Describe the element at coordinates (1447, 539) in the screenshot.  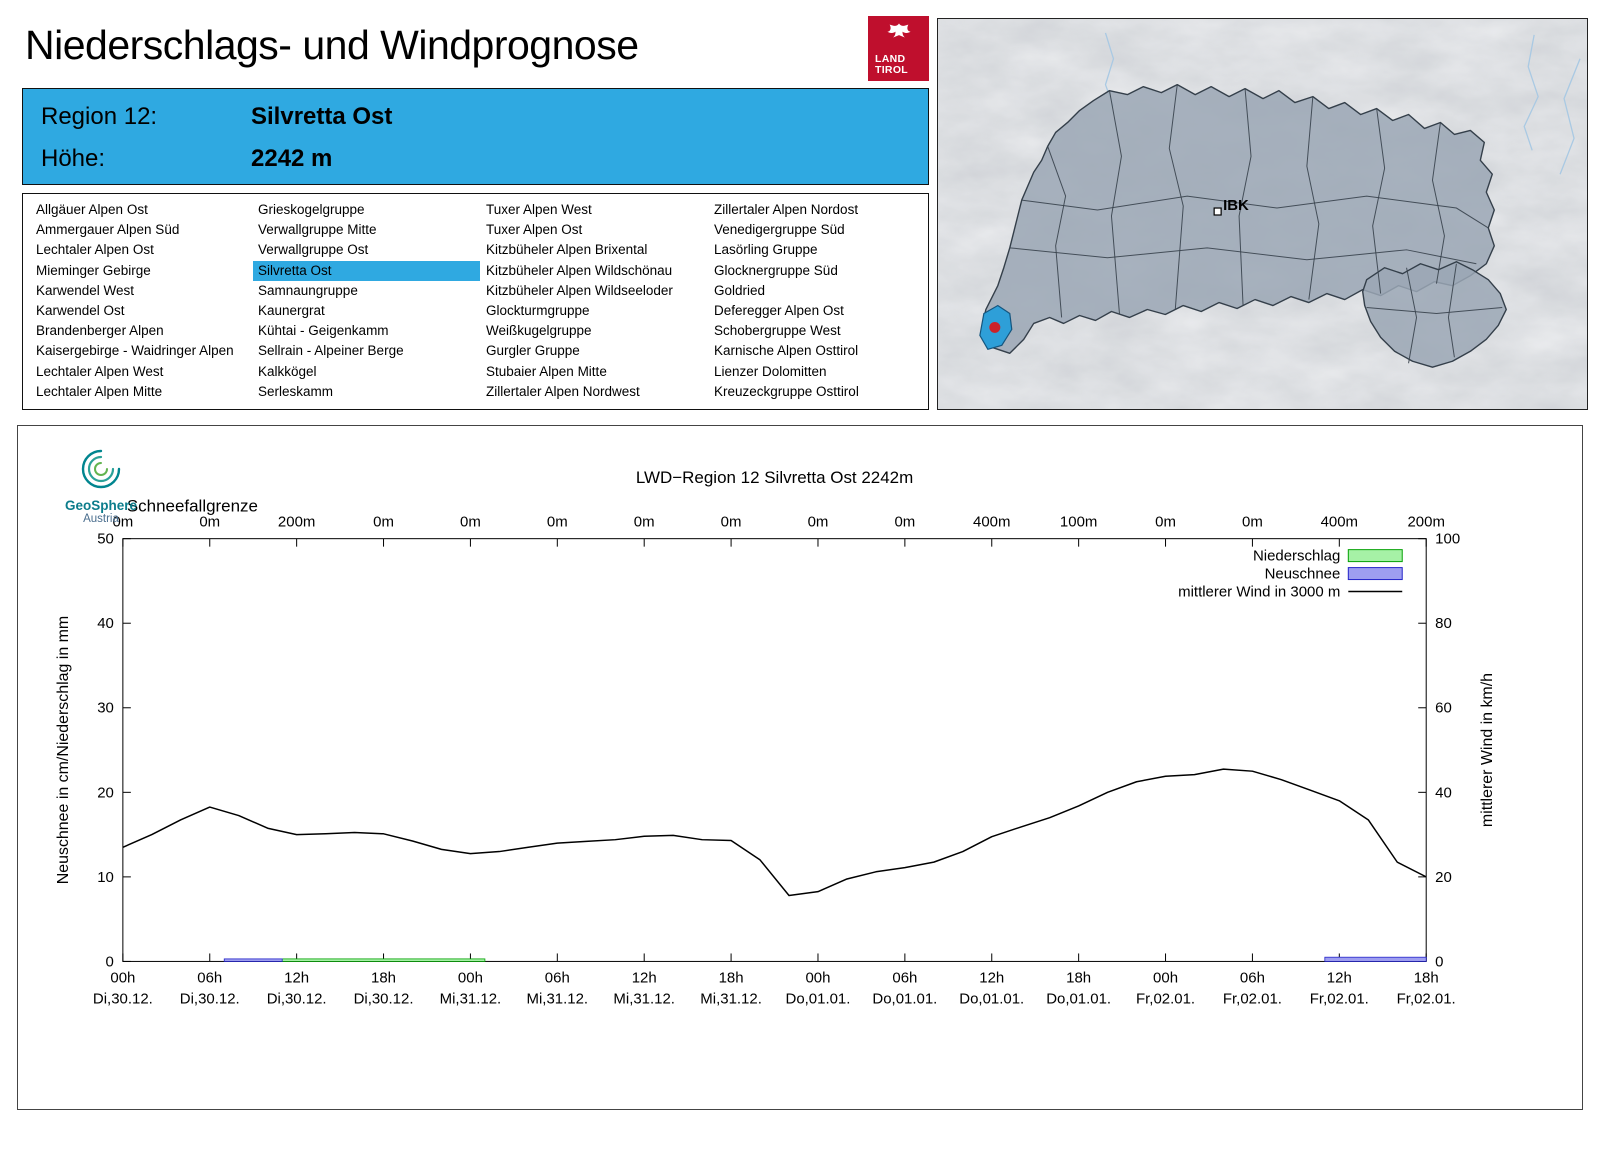
I see `y-tick-right-label: 100` at that location.